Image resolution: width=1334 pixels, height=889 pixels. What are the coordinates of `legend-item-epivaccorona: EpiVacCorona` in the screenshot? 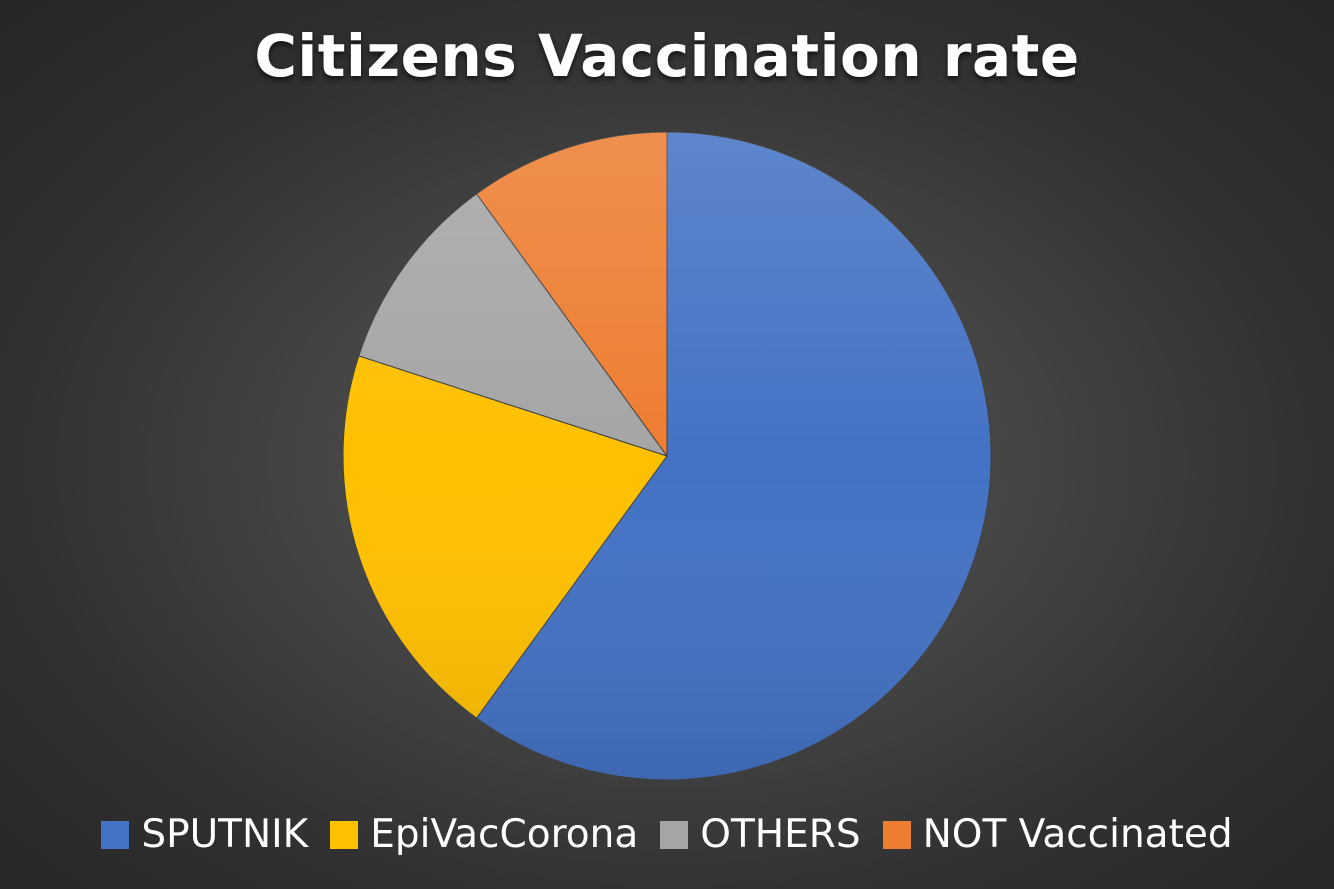 It's located at (484, 834).